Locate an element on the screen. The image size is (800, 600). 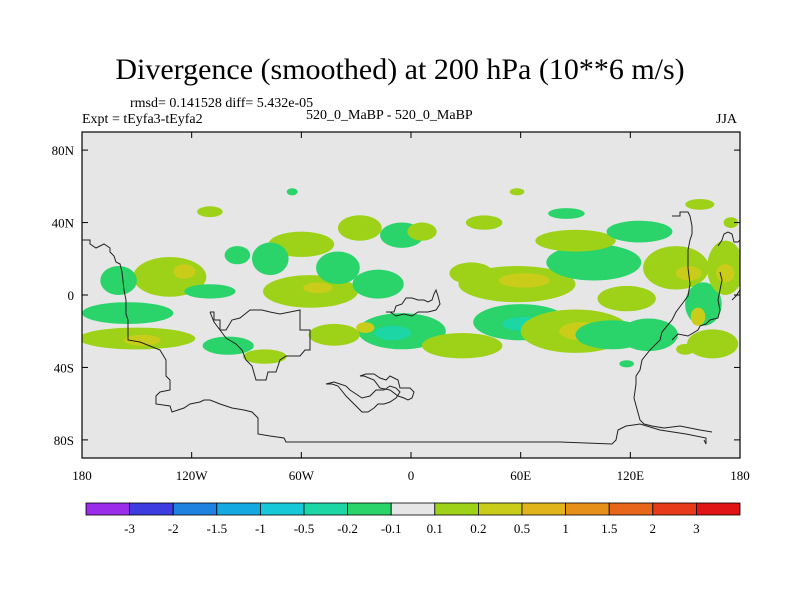
colorbar-label: -3 is located at coordinates (129, 528).